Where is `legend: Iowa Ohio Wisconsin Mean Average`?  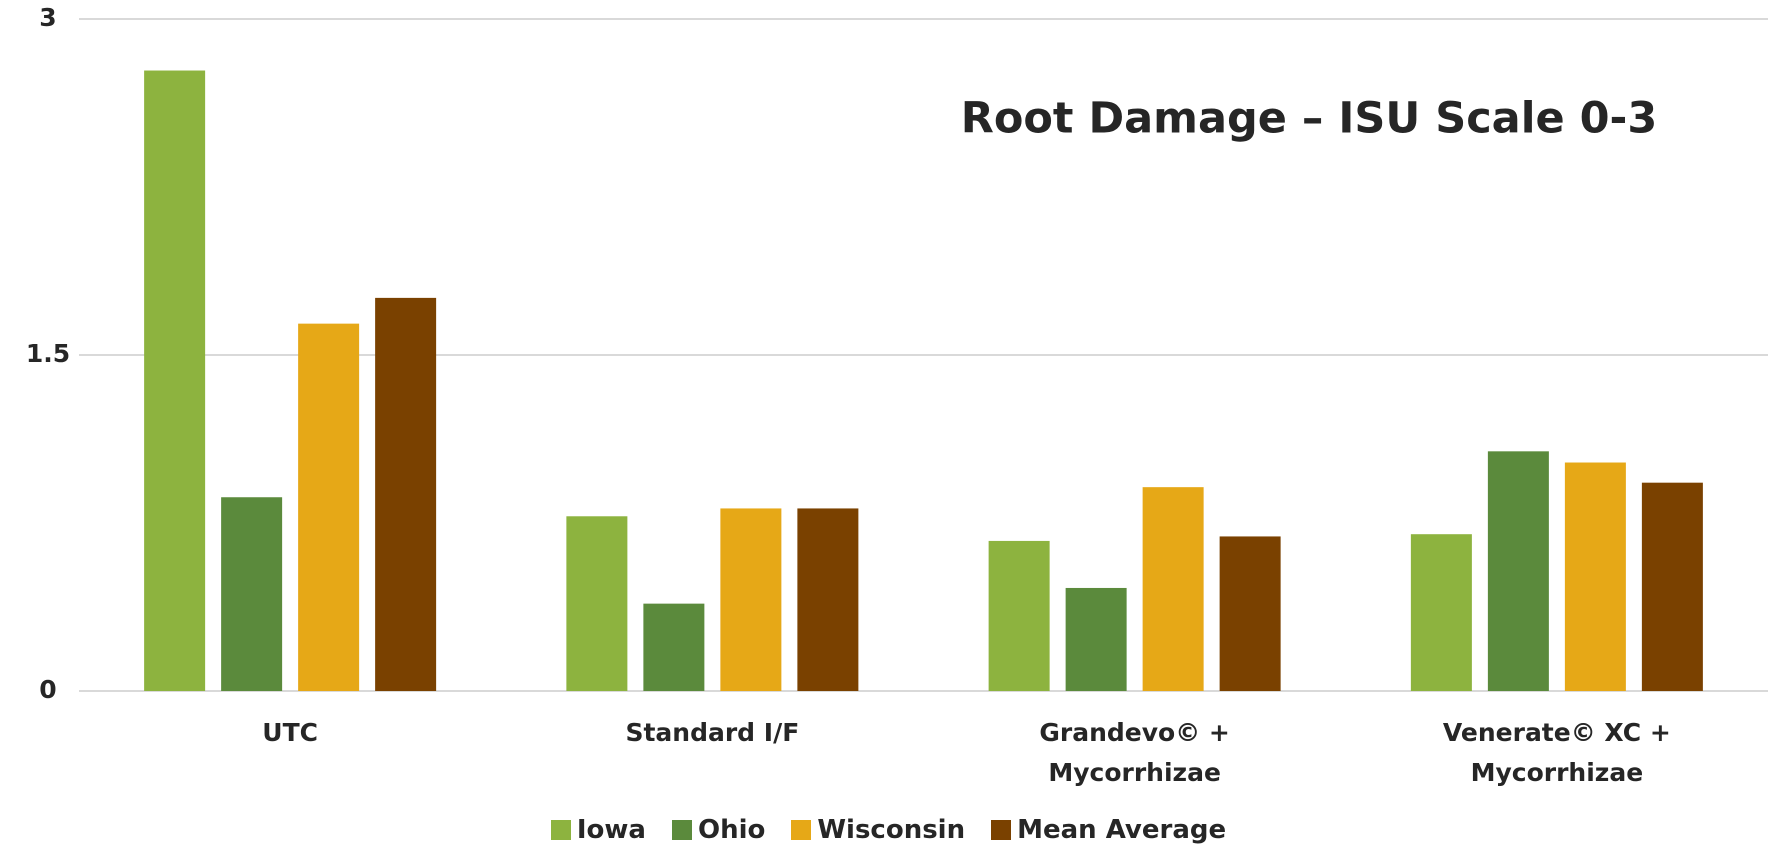
legend: Iowa Ohio Wisconsin Mean Average is located at coordinates (888, 830).